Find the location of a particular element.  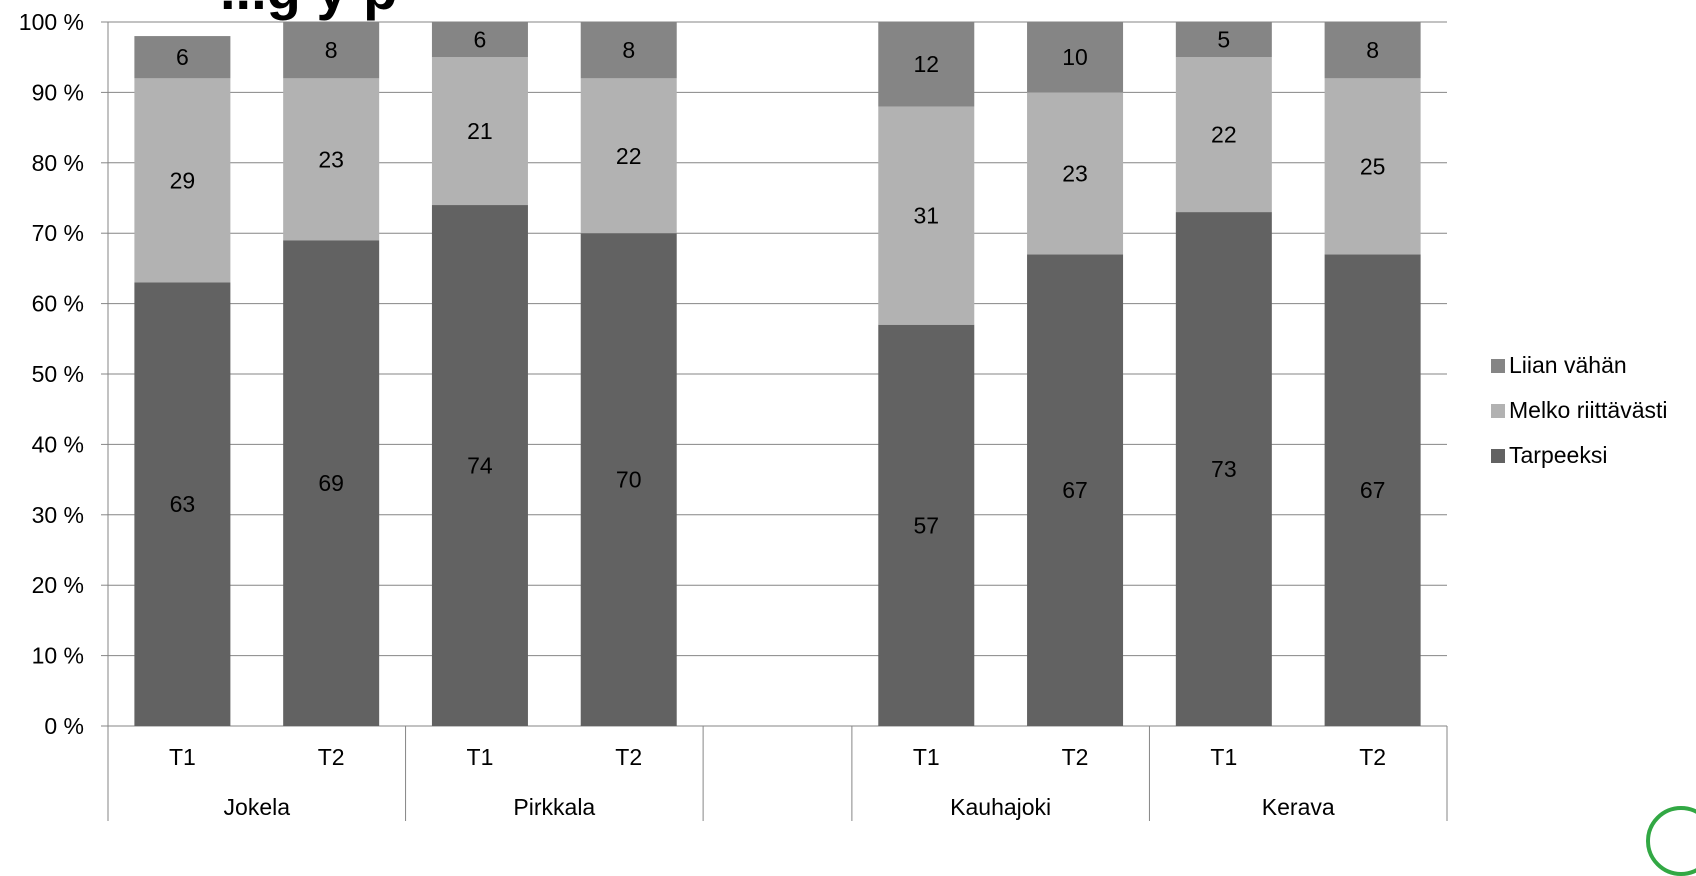

data-label: 63 is located at coordinates (183, 504).